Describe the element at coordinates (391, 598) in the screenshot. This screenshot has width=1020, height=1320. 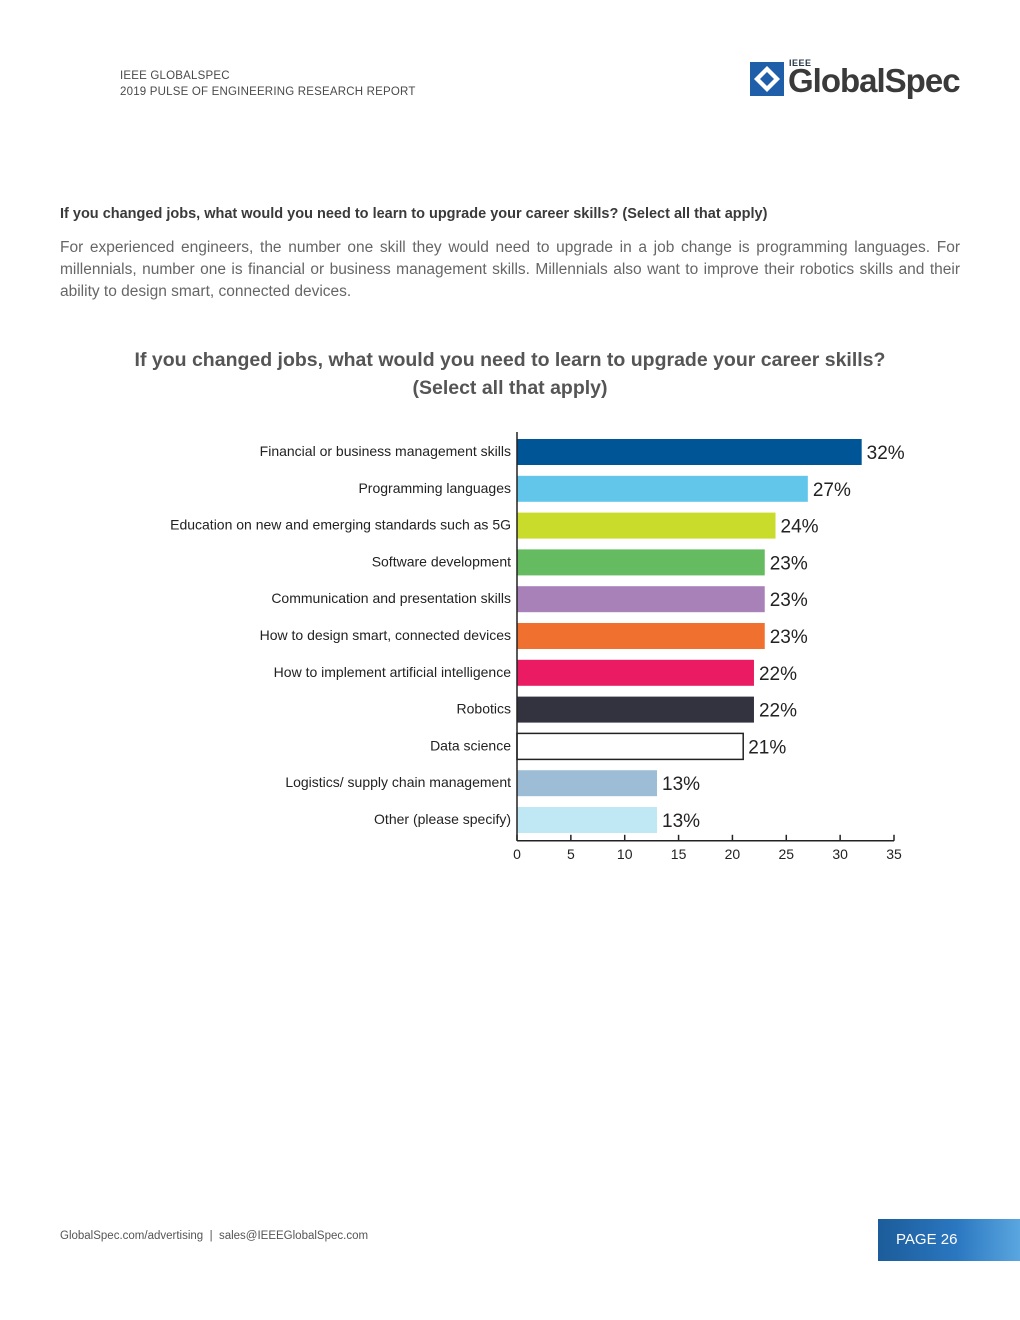
I see `category-label: Communication and presentation skills` at that location.